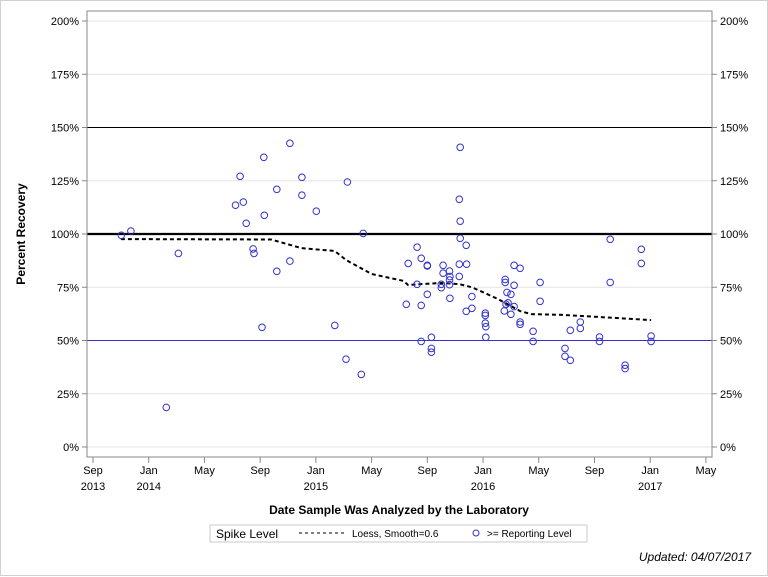 This screenshot has width=768, height=577. Describe the element at coordinates (595, 471) in the screenshot. I see `x-tick-label: Sep` at that location.